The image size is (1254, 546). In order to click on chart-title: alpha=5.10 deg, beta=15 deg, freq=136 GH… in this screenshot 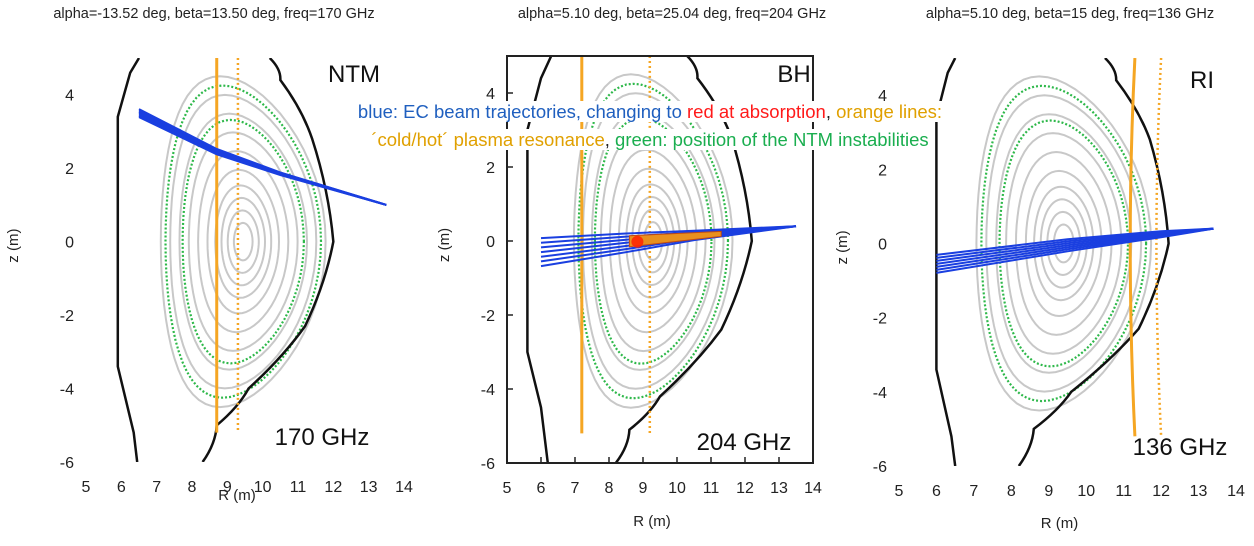, I will do `click(1070, 14)`.